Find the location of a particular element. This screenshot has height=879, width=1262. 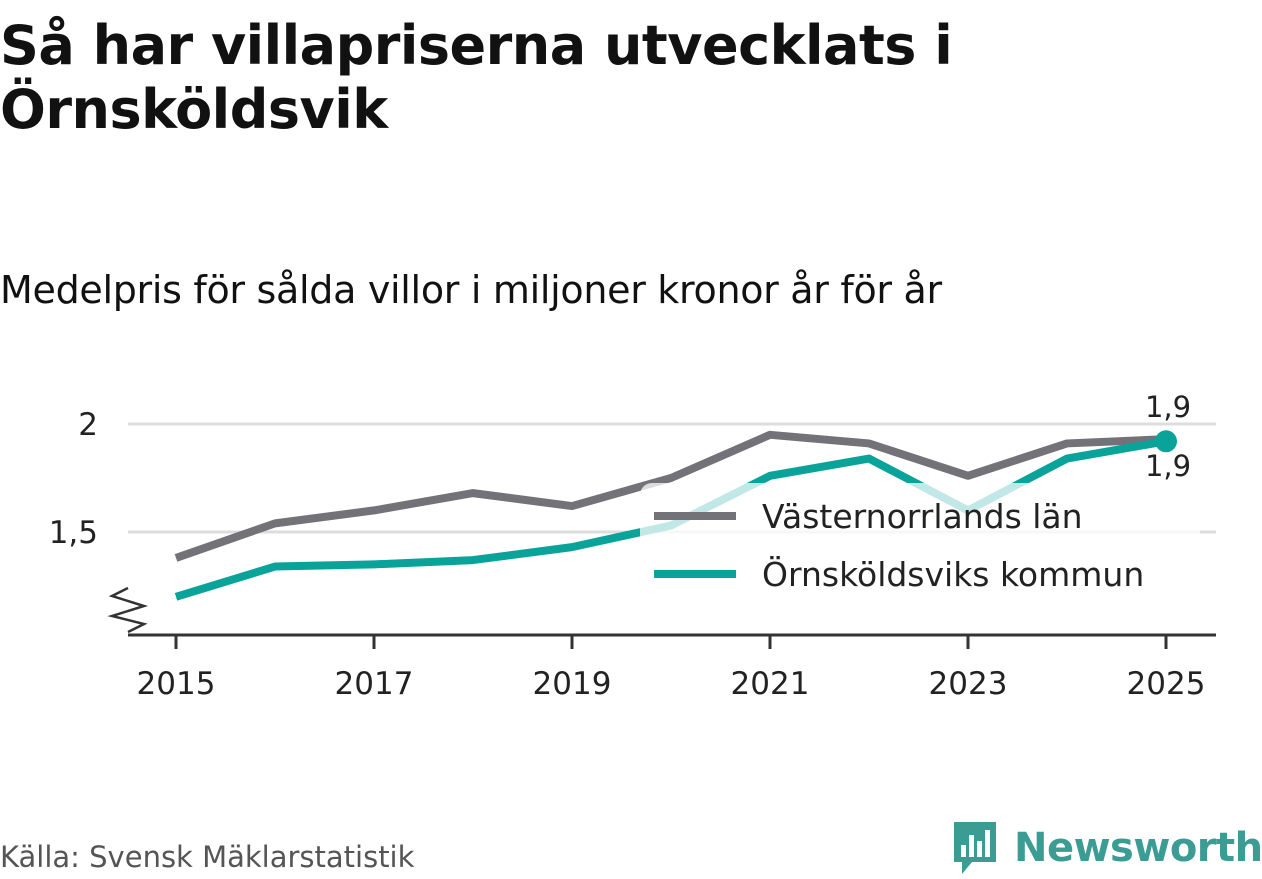

end-label-county: 1,9 is located at coordinates (1168, 407).